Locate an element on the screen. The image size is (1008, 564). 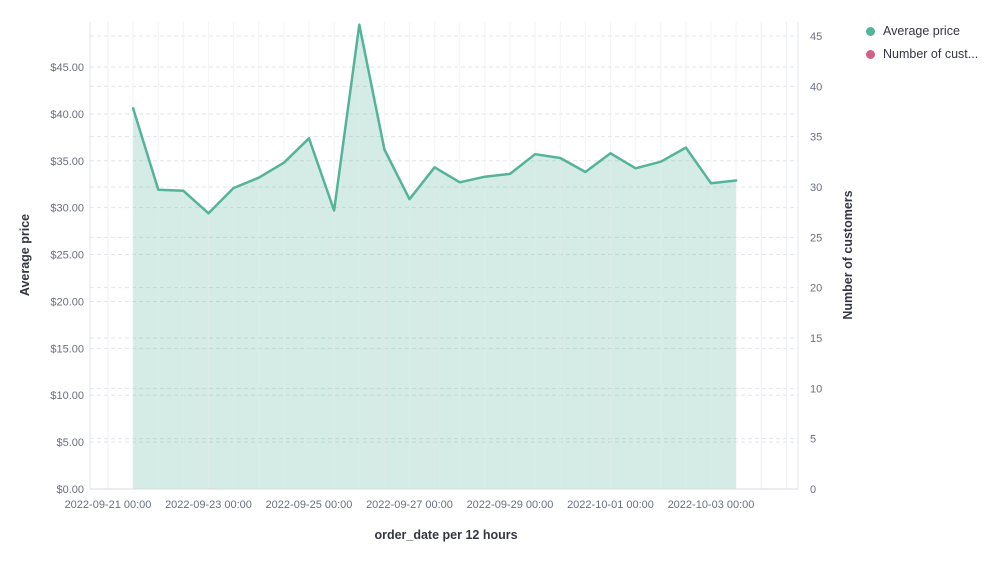
x-axis-title: order_date per 12 hours is located at coordinates (446, 535).